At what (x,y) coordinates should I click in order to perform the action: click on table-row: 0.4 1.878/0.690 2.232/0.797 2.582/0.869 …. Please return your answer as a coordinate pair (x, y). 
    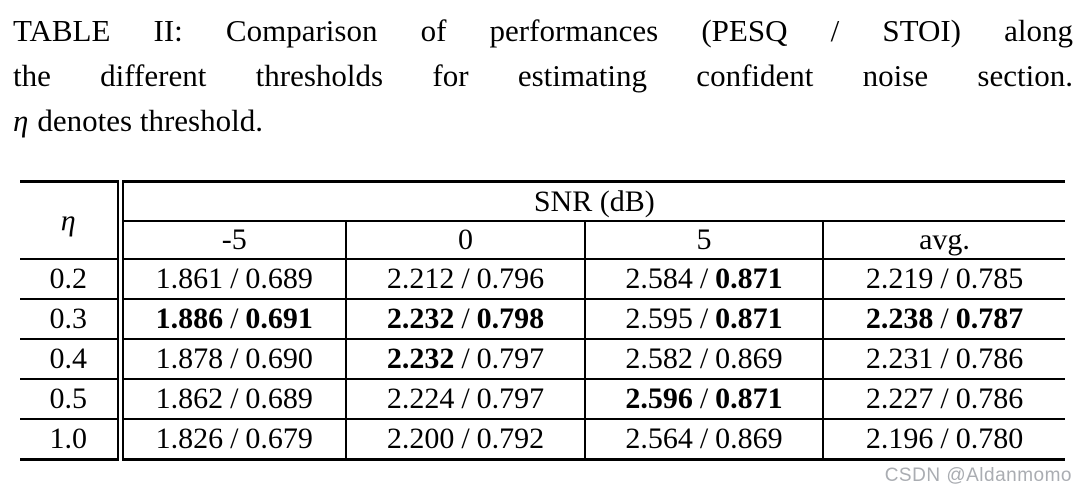
    Looking at the image, I should click on (543, 359).